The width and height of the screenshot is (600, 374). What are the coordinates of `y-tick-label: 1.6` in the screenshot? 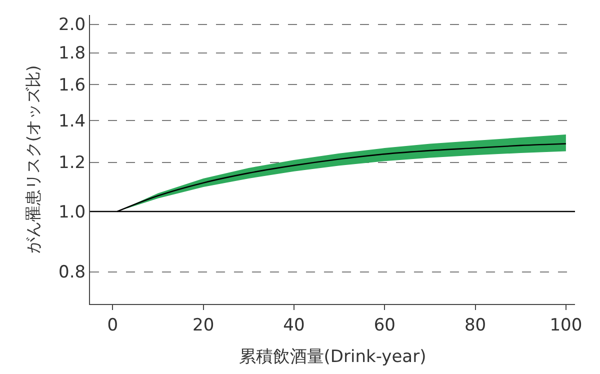 It's located at (72, 86).